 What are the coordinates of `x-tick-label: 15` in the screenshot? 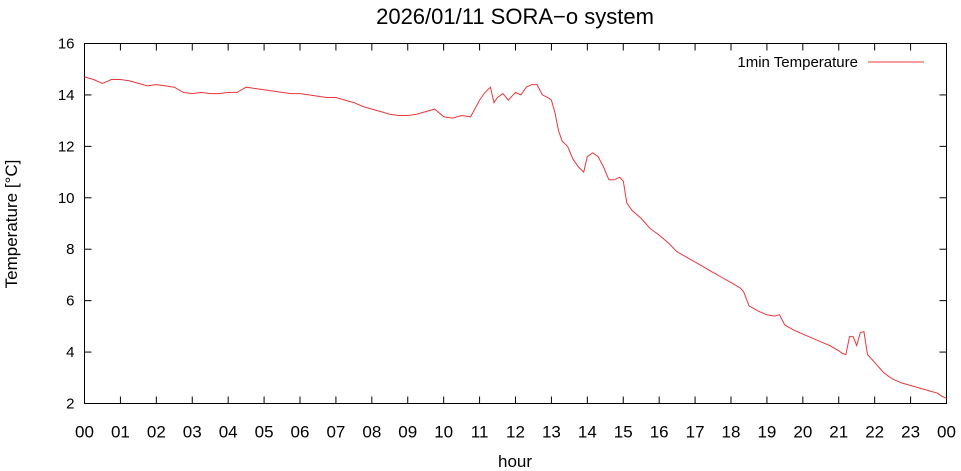 It's located at (623, 432).